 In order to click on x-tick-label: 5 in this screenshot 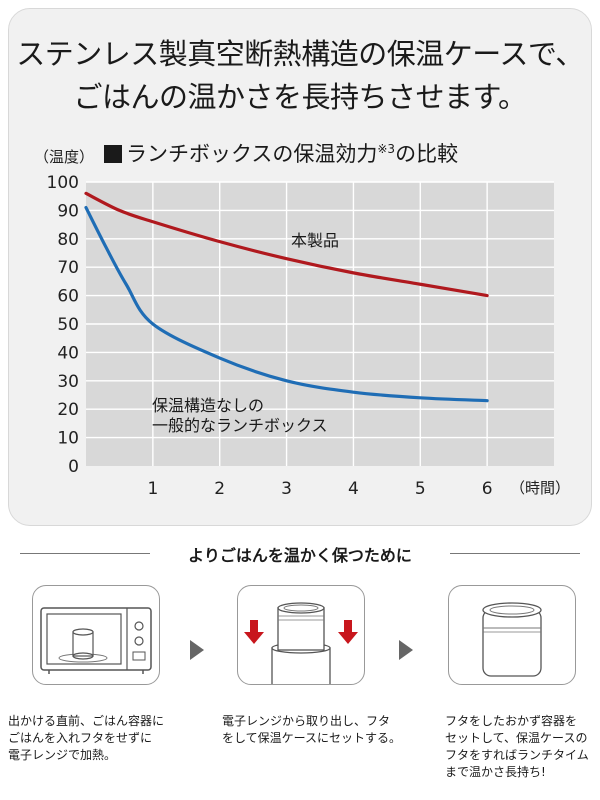, I will do `click(420, 489)`.